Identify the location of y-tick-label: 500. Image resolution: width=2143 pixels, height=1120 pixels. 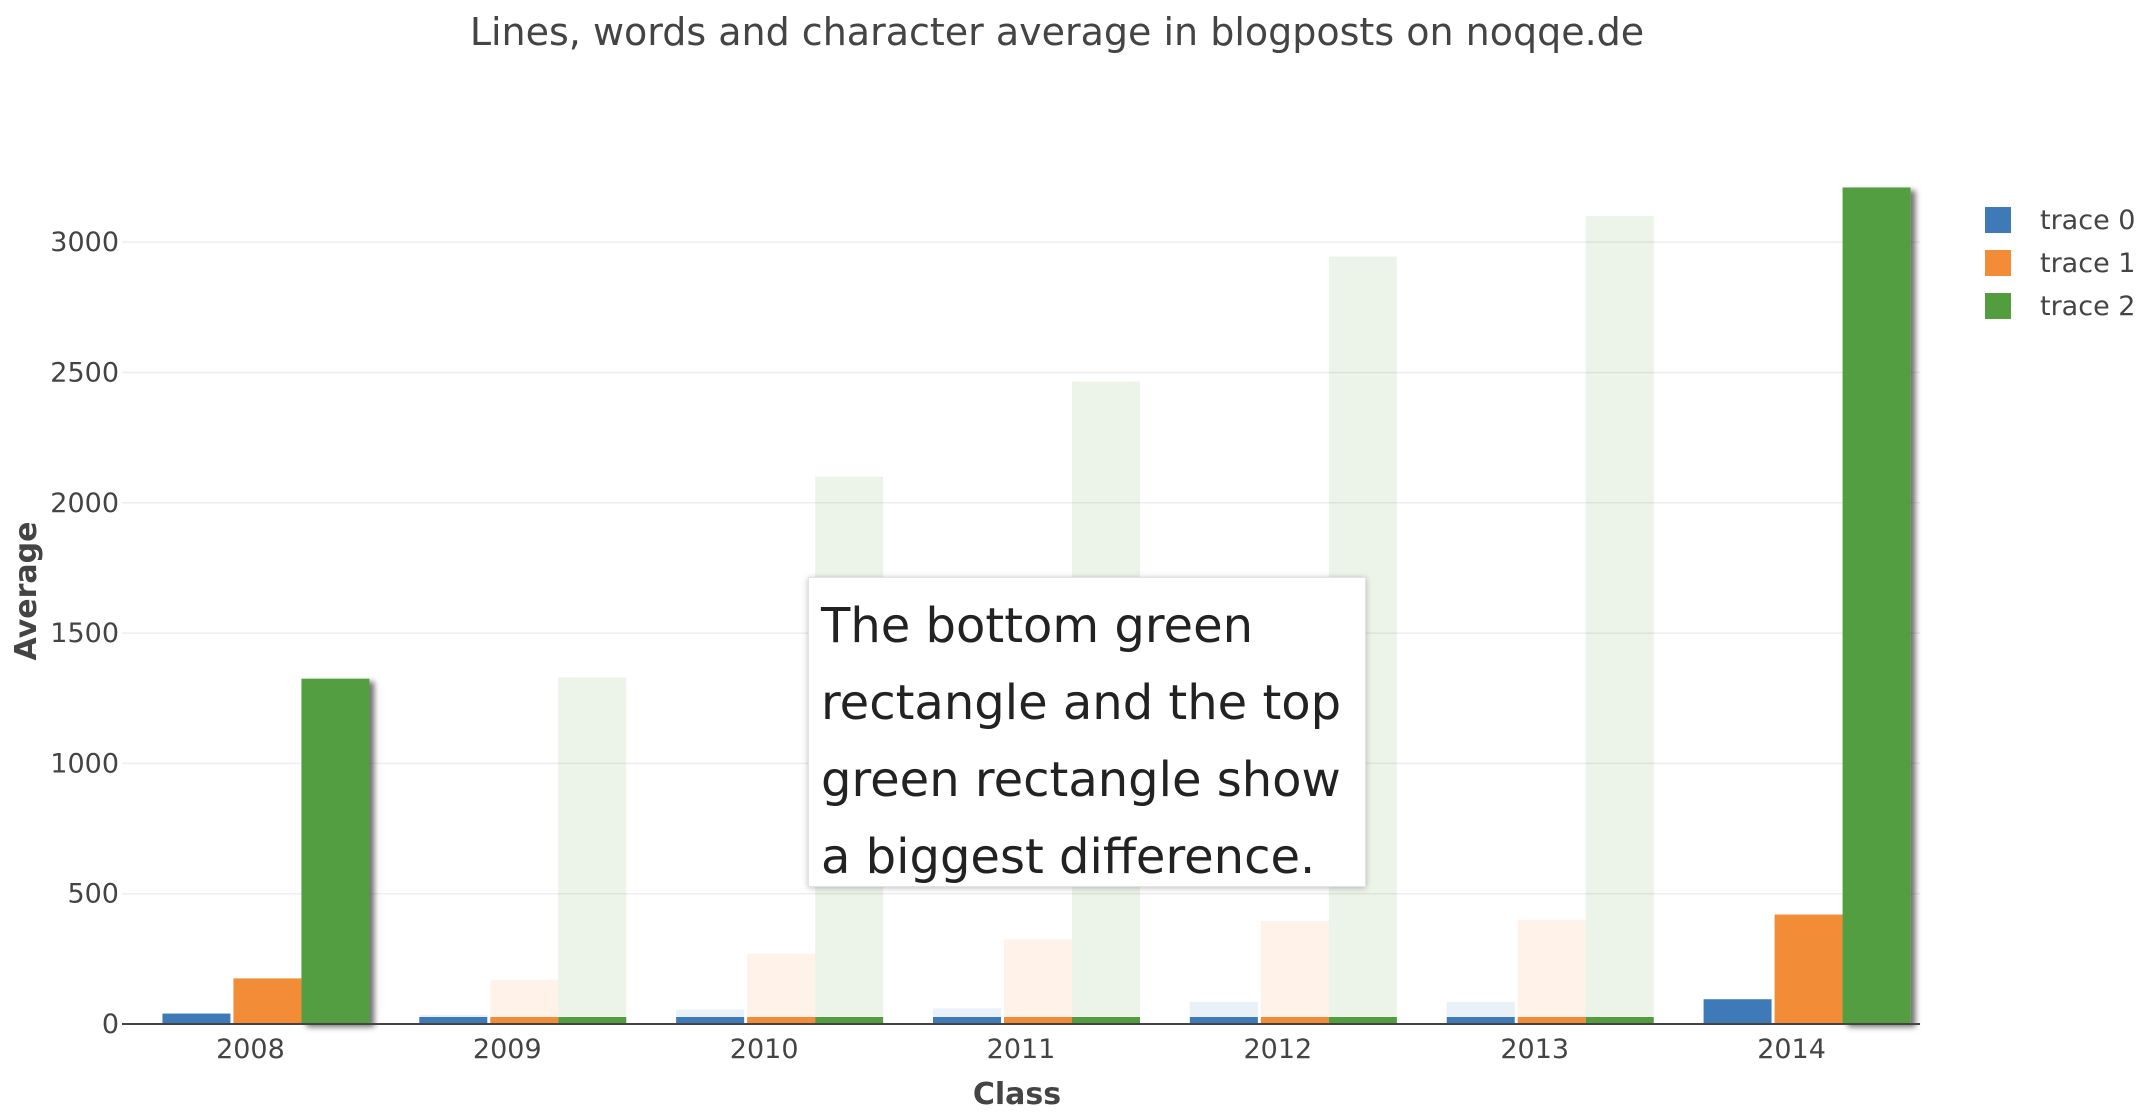
(93, 894).